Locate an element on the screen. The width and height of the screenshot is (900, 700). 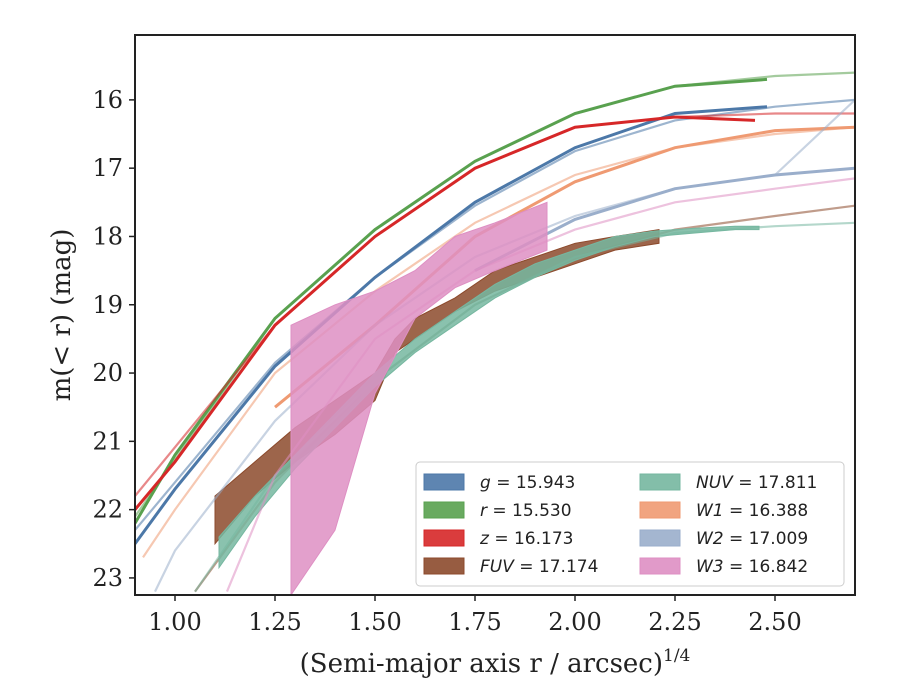
legend-label-g: g = 15.943 is located at coordinates (527, 483).